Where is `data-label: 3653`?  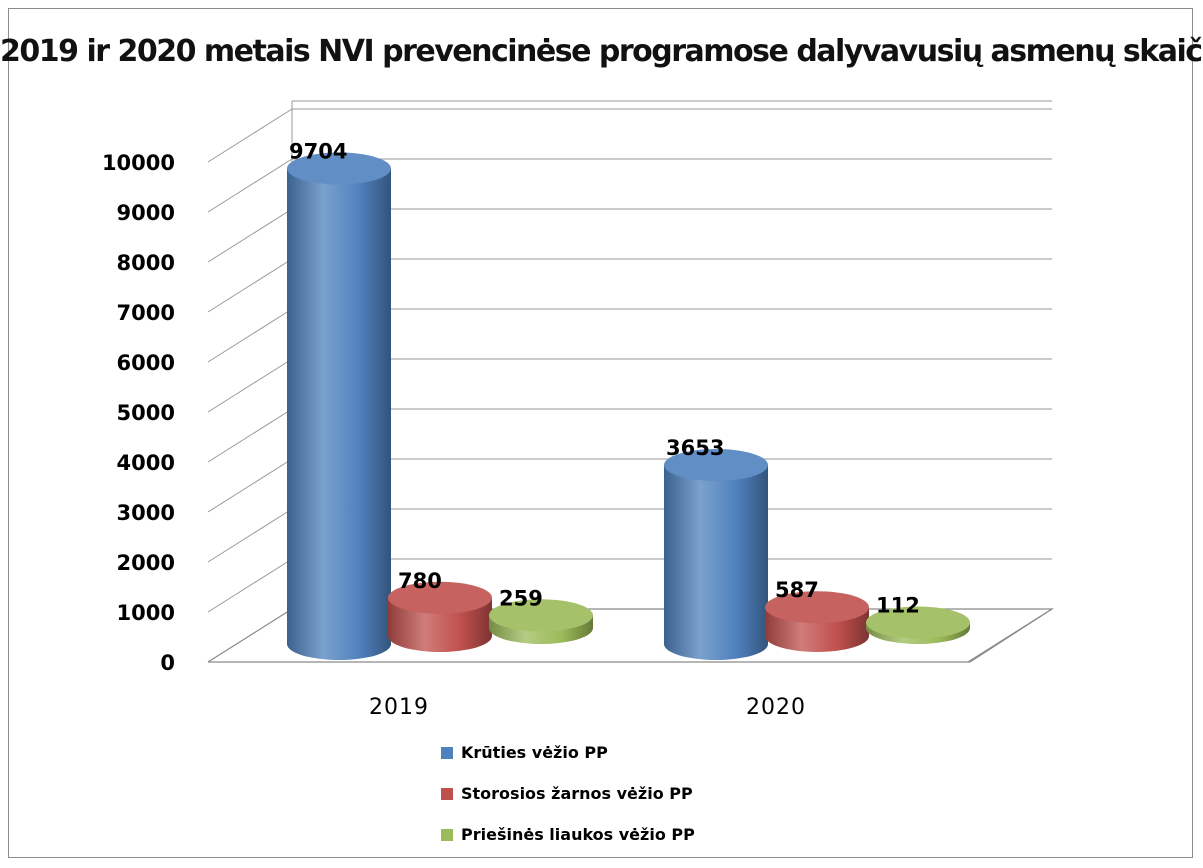 data-label: 3653 is located at coordinates (695, 448).